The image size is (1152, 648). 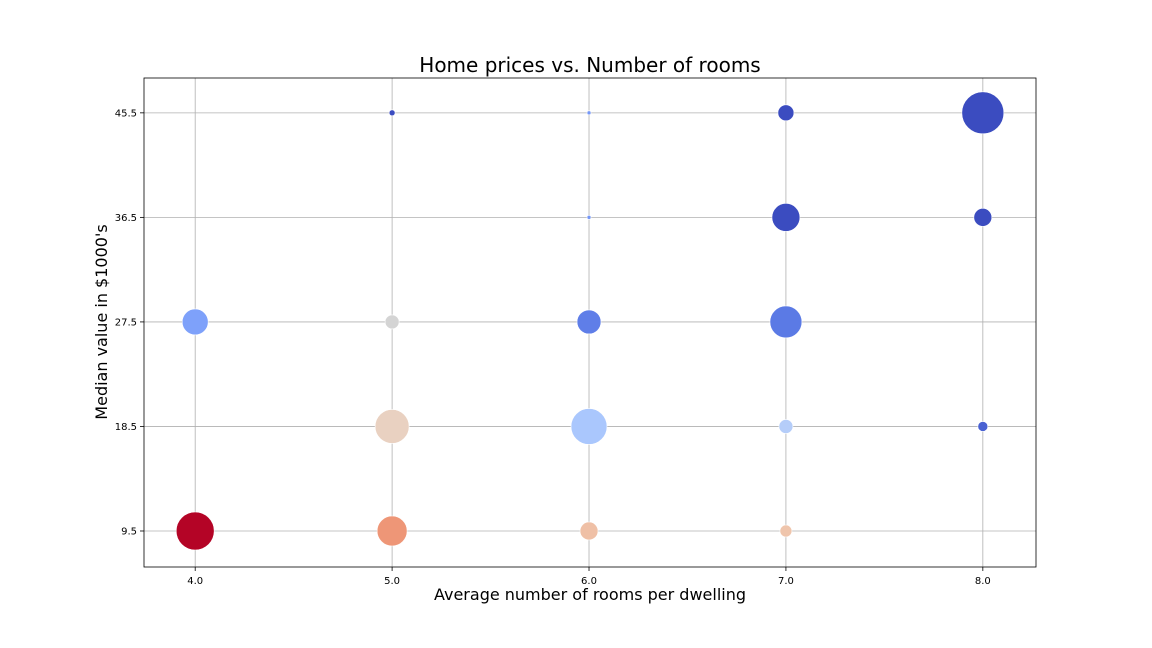 I want to click on y-tick-label: 45.5, so click(x=126, y=113).